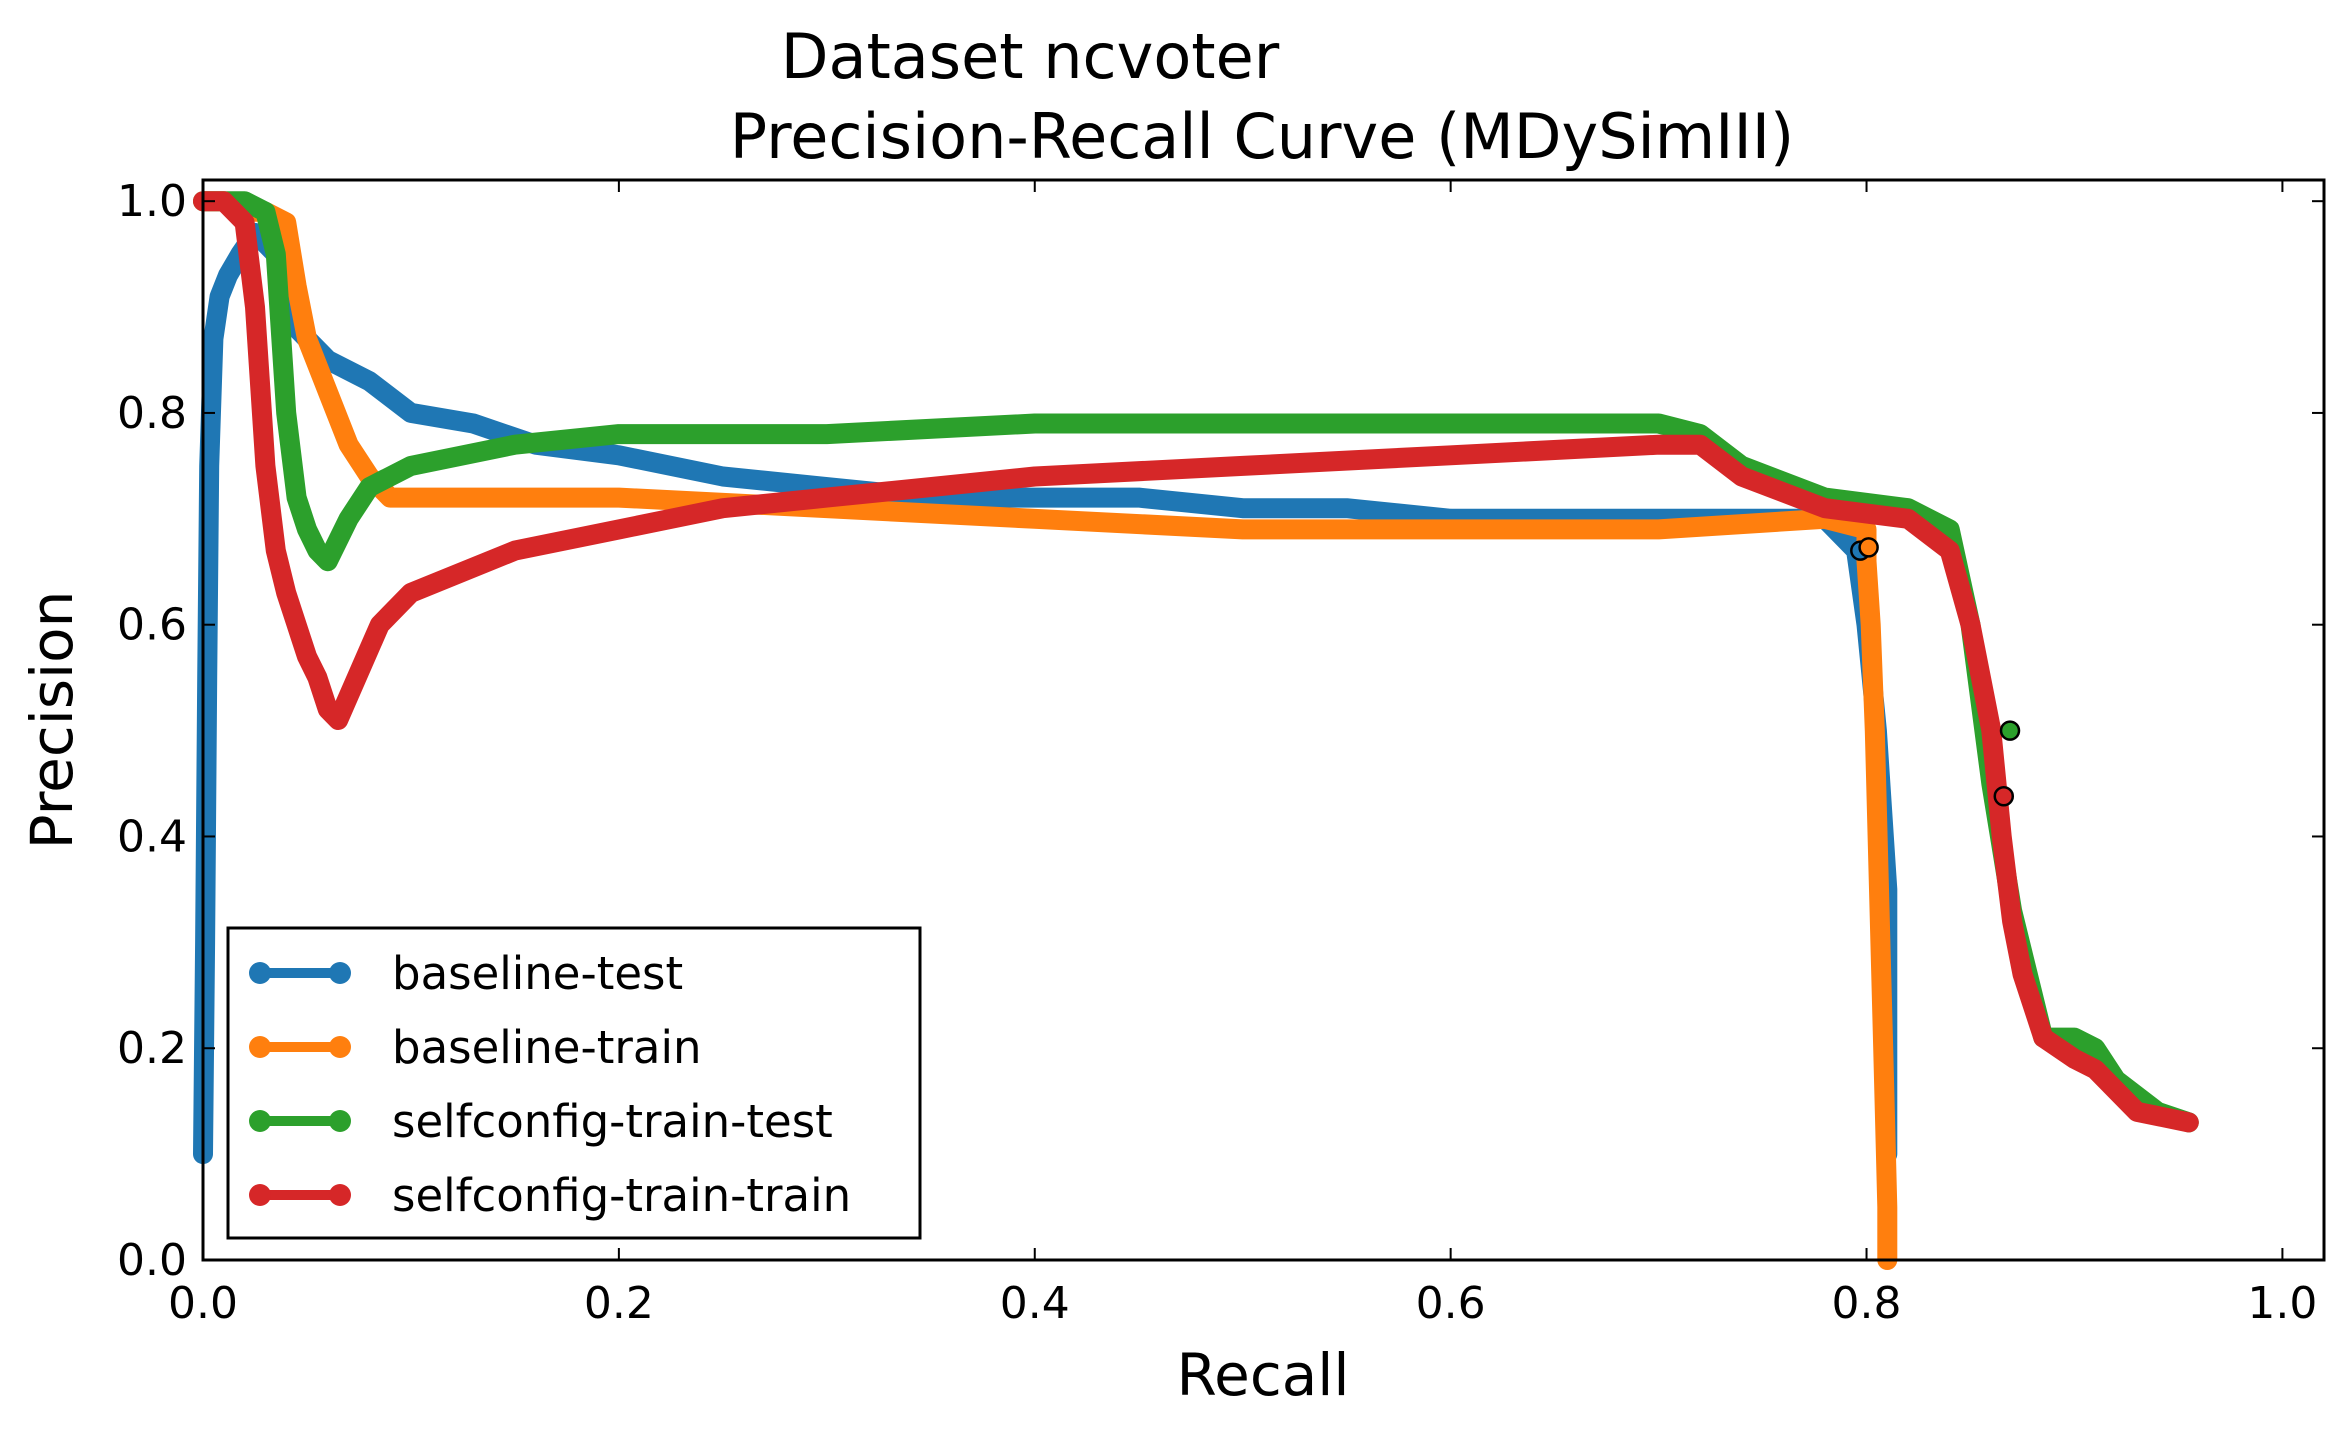 The image size is (2348, 1431). Describe the element at coordinates (619, 1303) in the screenshot. I see `x-tick-label: 0.2` at that location.